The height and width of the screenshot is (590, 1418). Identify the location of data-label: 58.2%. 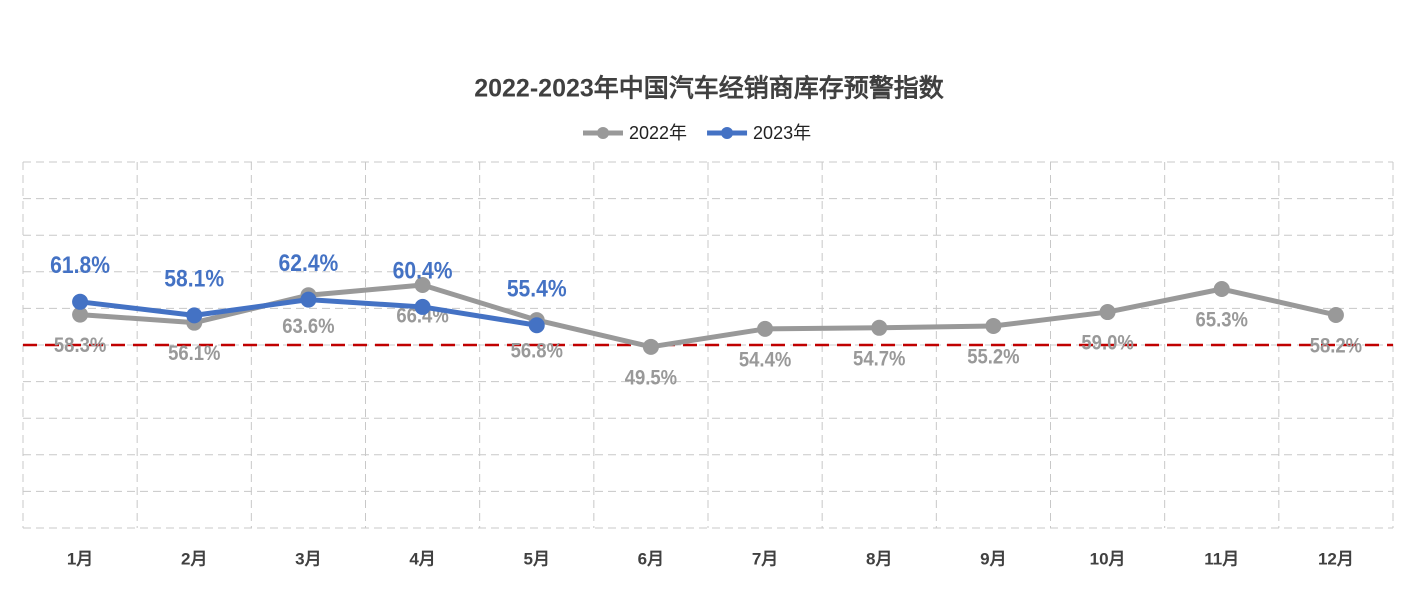
(1336, 345).